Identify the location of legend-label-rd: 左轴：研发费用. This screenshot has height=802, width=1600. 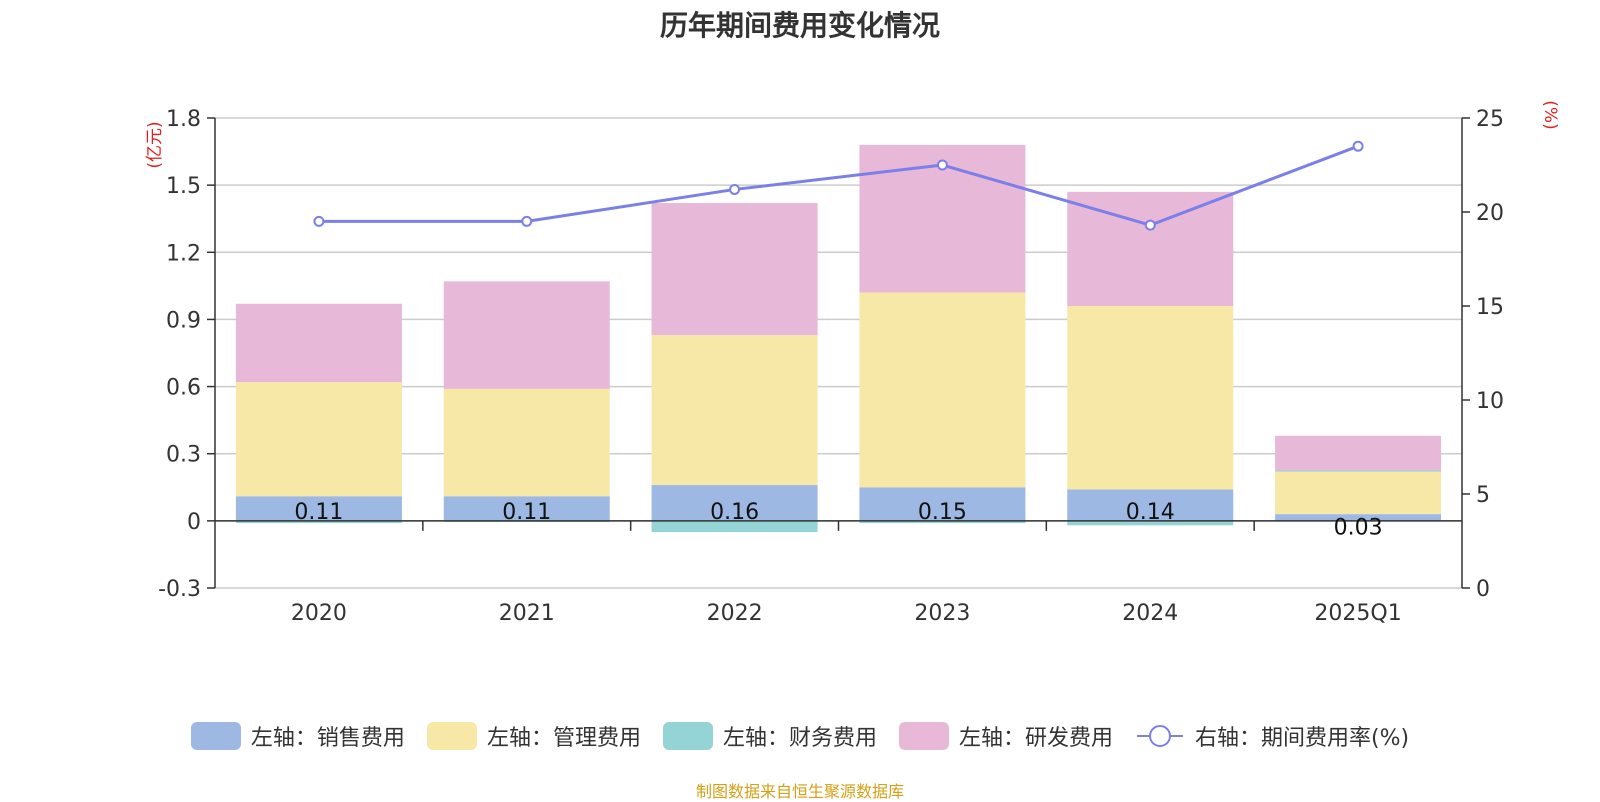
(1035, 738).